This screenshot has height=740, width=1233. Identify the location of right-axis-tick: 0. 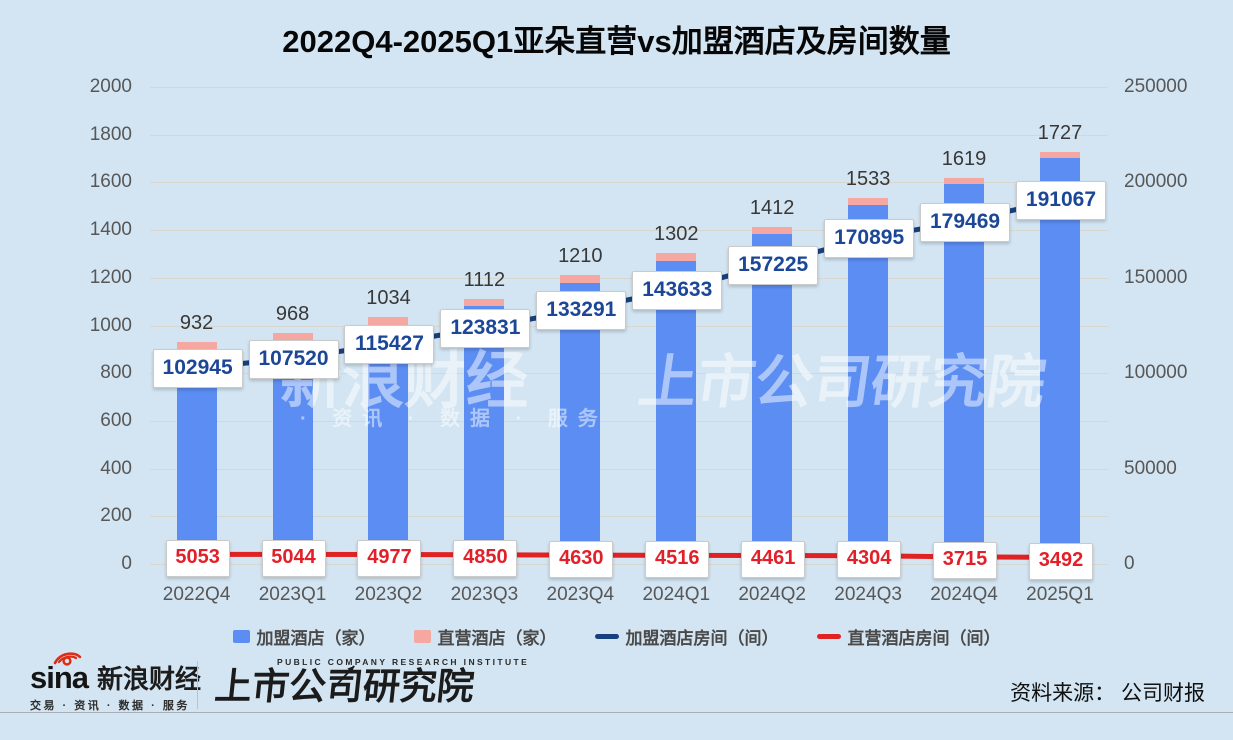
(1129, 563).